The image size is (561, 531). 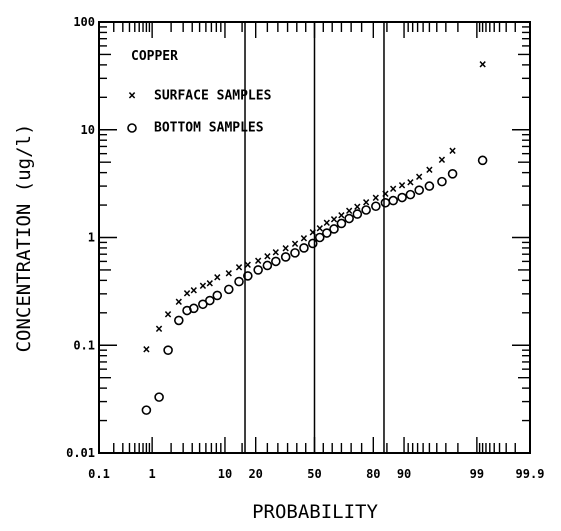 What do you see at coordinates (225, 474) in the screenshot?
I see `x-tick-label: 10` at bounding box center [225, 474].